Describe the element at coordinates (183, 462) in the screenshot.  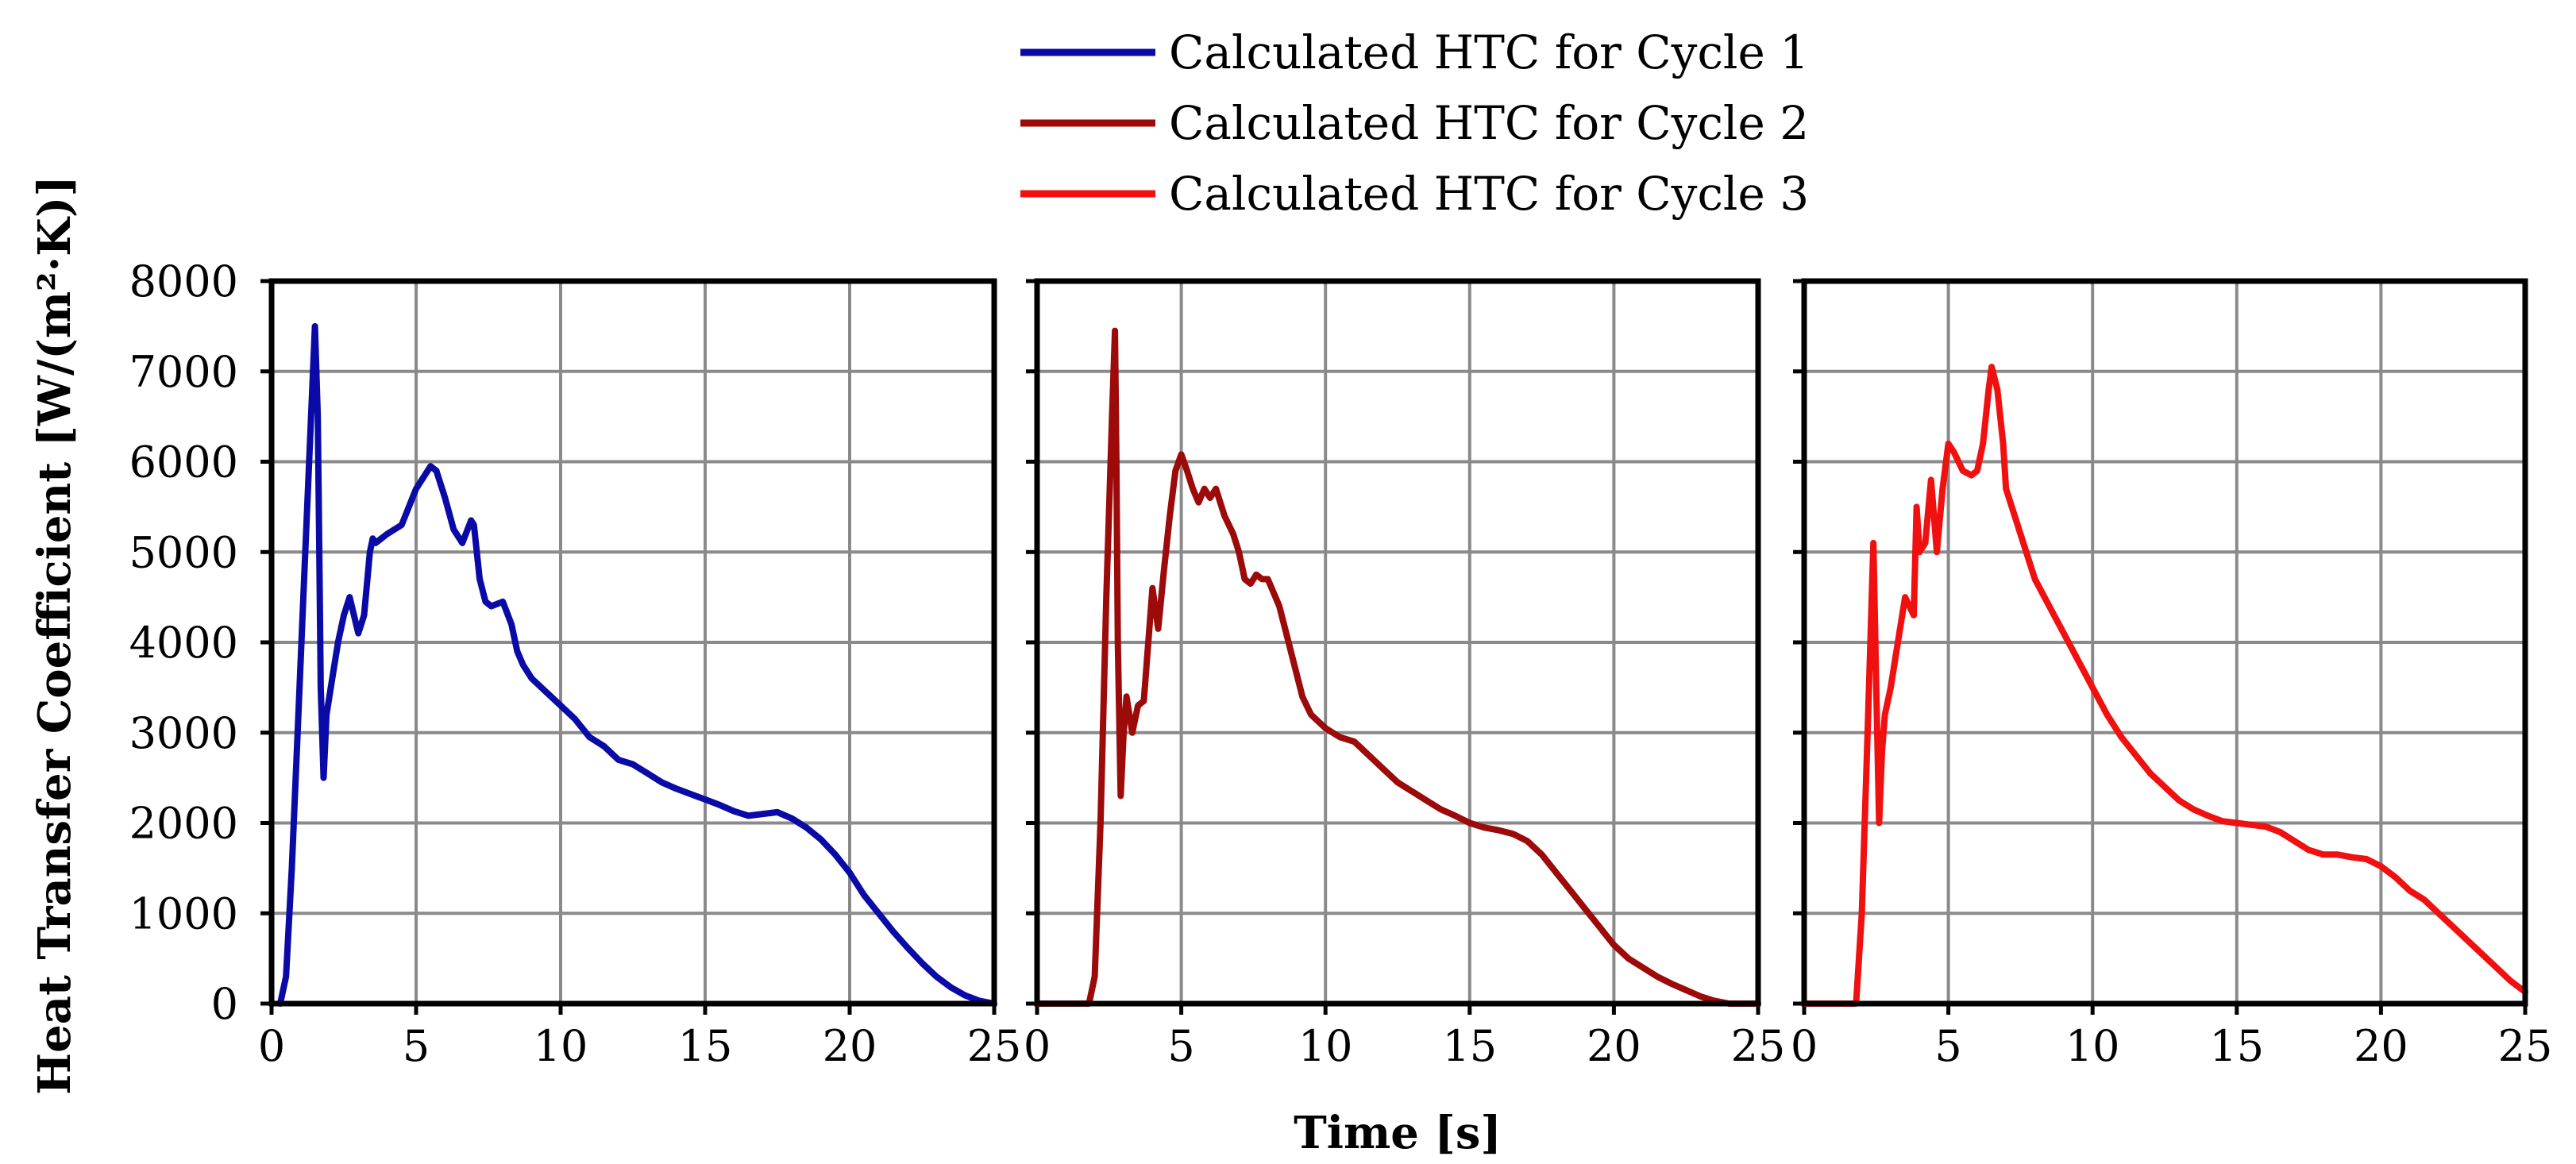
I see `y-tick-label: 6000` at that location.